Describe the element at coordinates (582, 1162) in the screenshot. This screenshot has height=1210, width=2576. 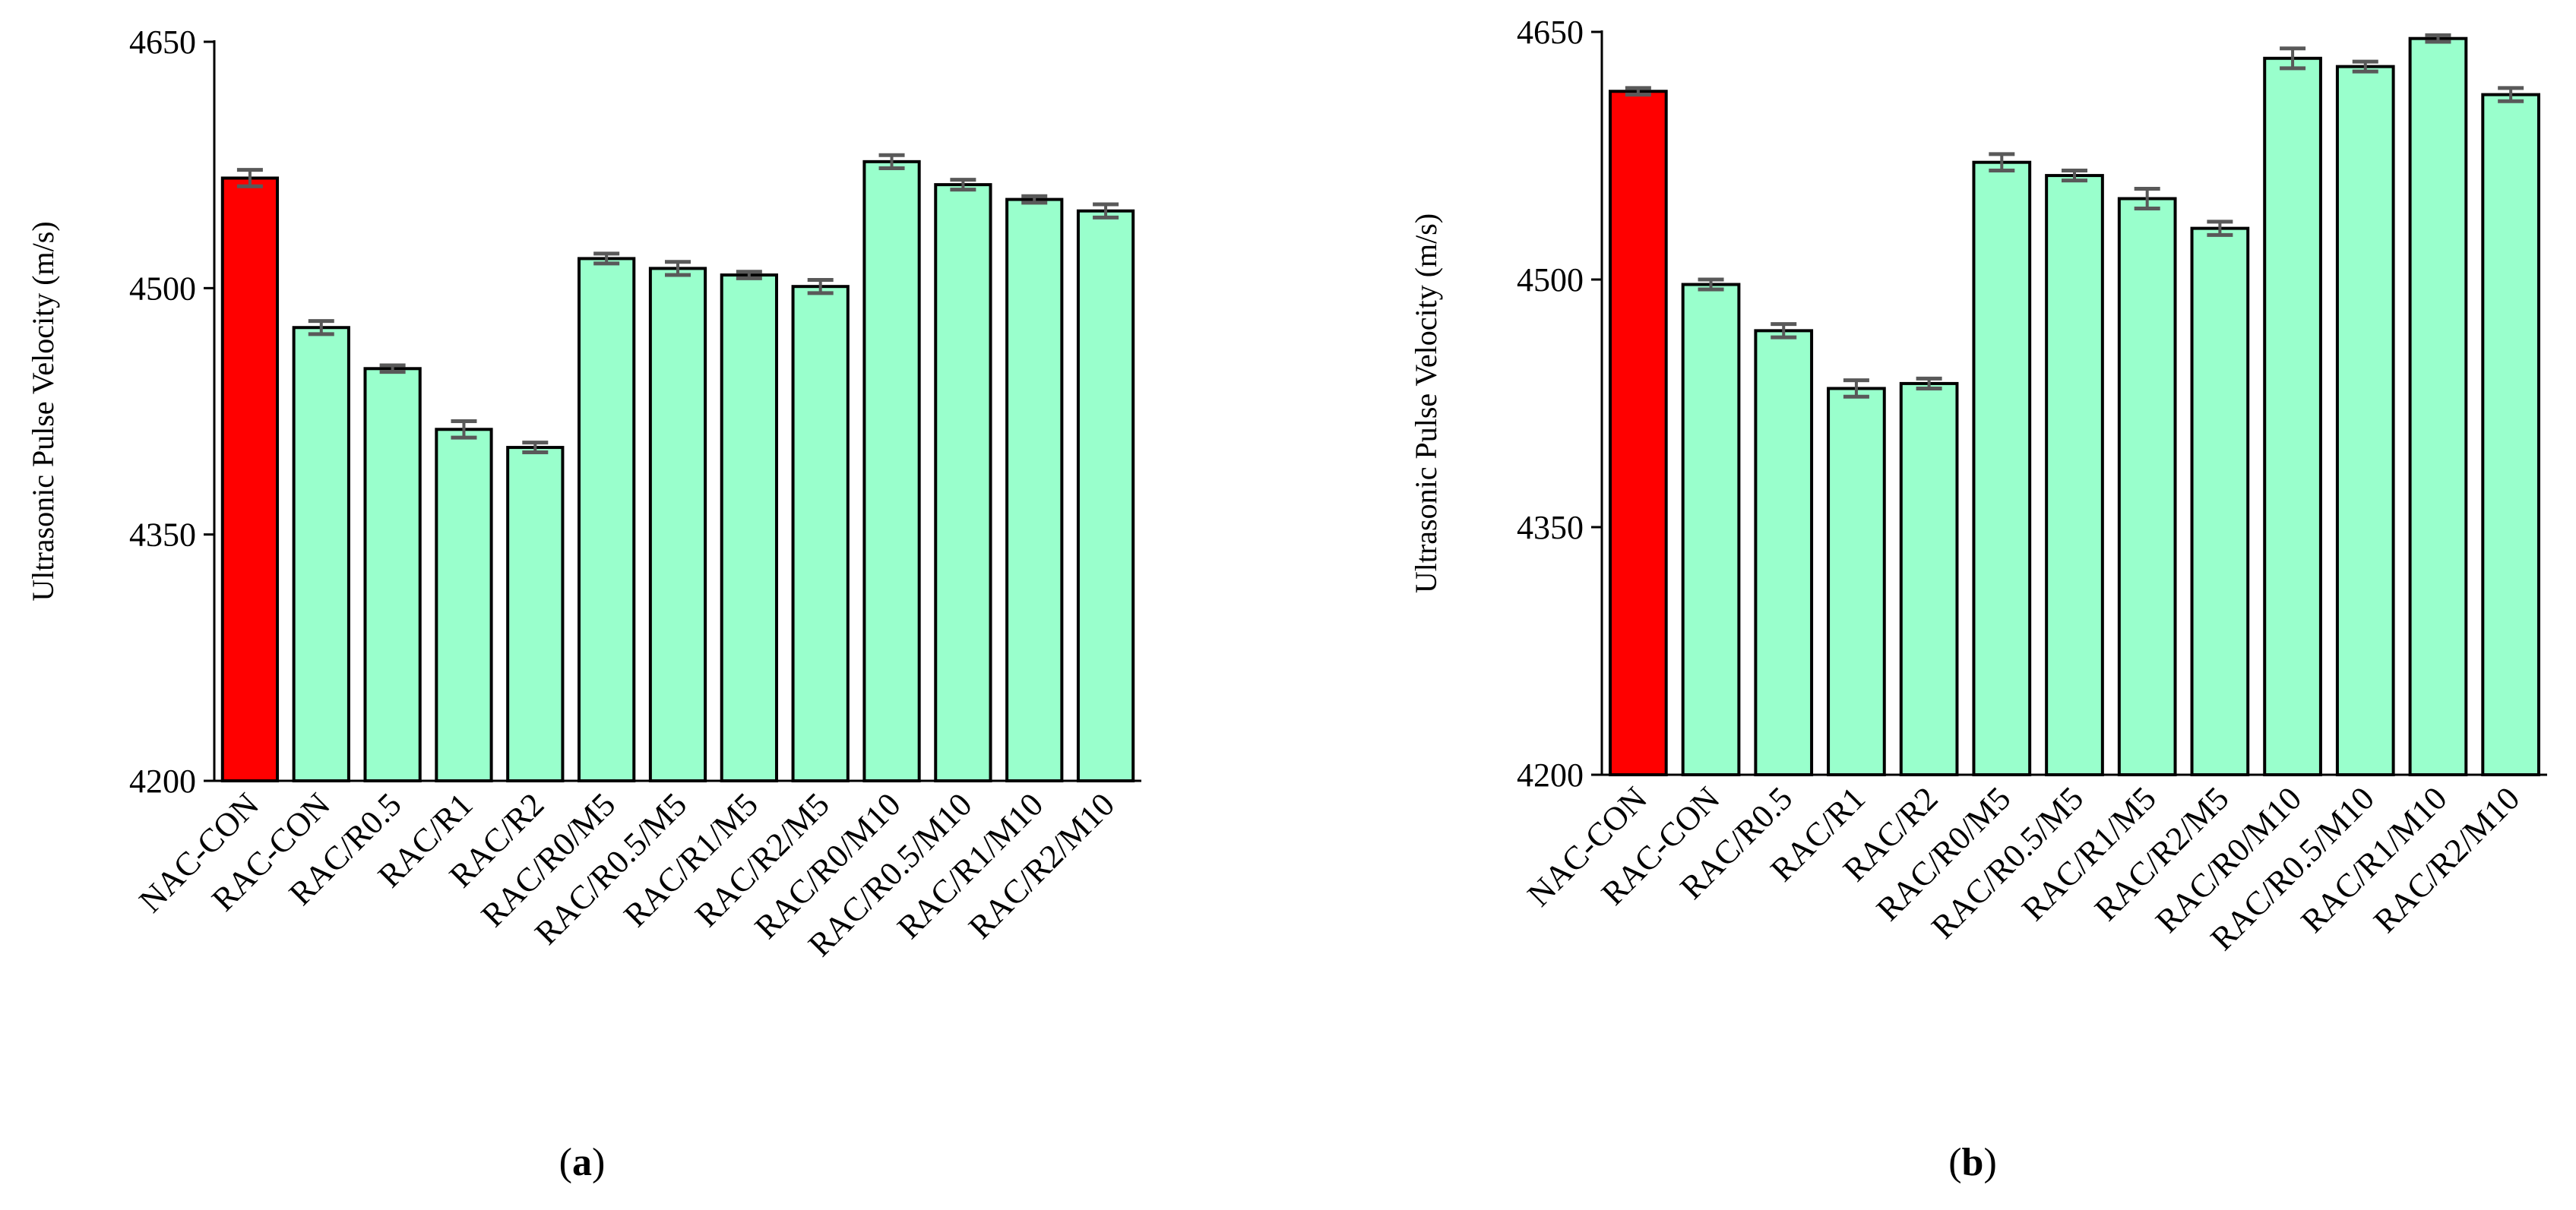
I see `panel-label-a: (a)` at that location.